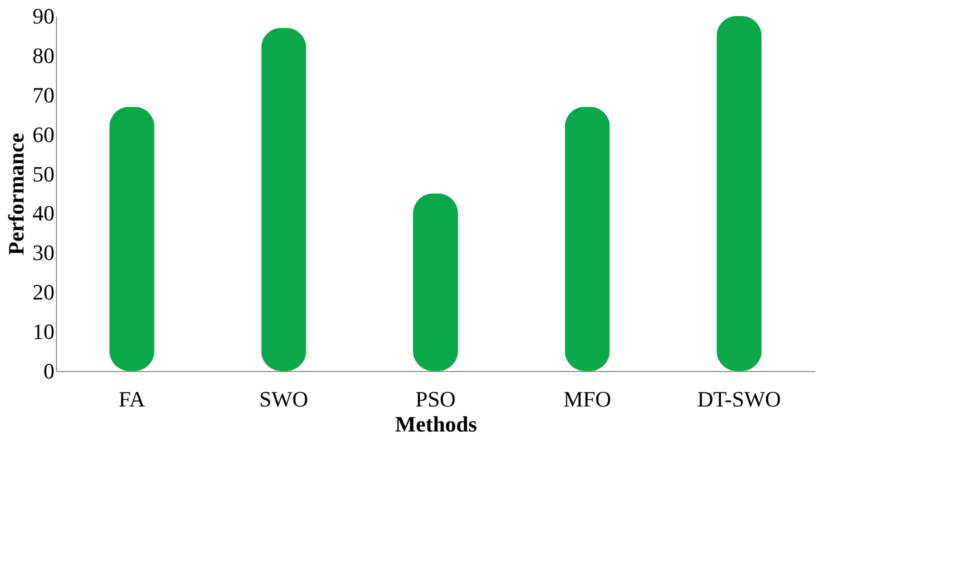 The width and height of the screenshot is (963, 563). What do you see at coordinates (436, 424) in the screenshot?
I see `x-axis-title: Methods` at bounding box center [436, 424].